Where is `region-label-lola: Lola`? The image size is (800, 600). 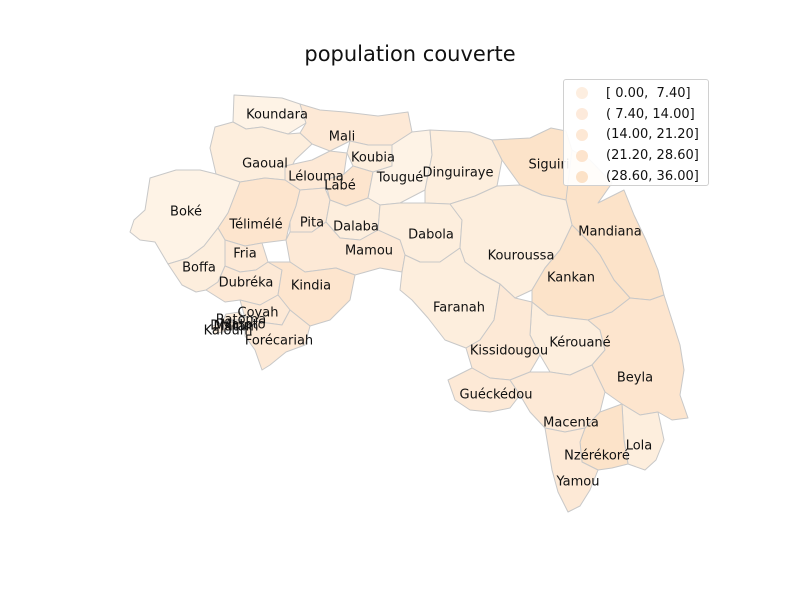 region-label-lola: Lola is located at coordinates (639, 446).